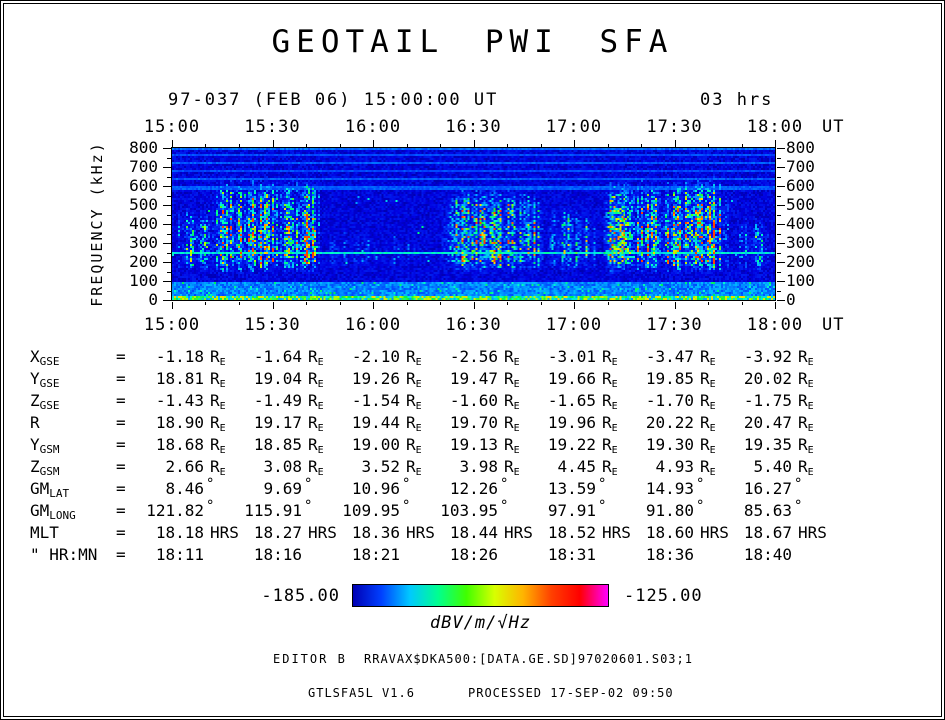 The height and width of the screenshot is (720, 945). Describe the element at coordinates (376, 509) in the screenshot. I see `ephemeris-value: 109.95 °` at that location.